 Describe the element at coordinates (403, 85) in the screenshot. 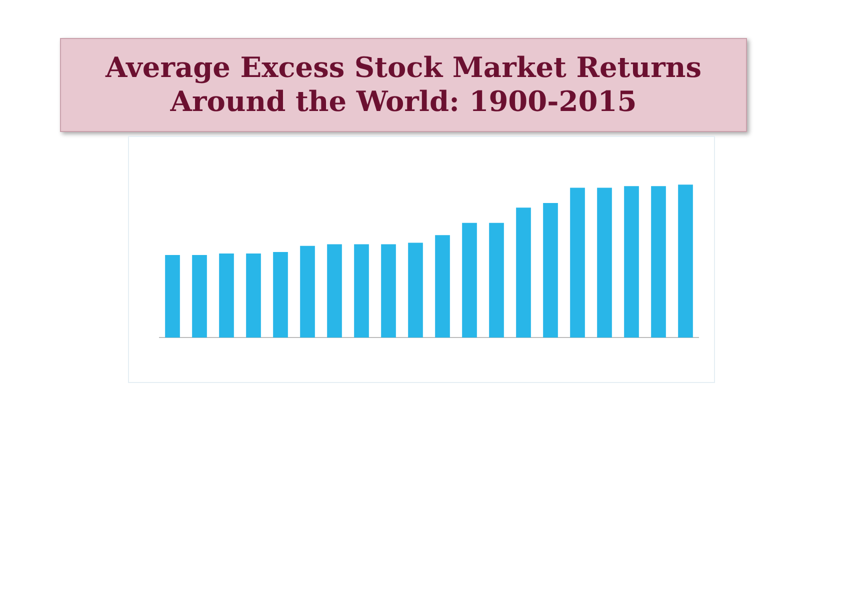

I see `chart-title: Average Excess Stock Market Returns Around the World: 1900-2015` at that location.